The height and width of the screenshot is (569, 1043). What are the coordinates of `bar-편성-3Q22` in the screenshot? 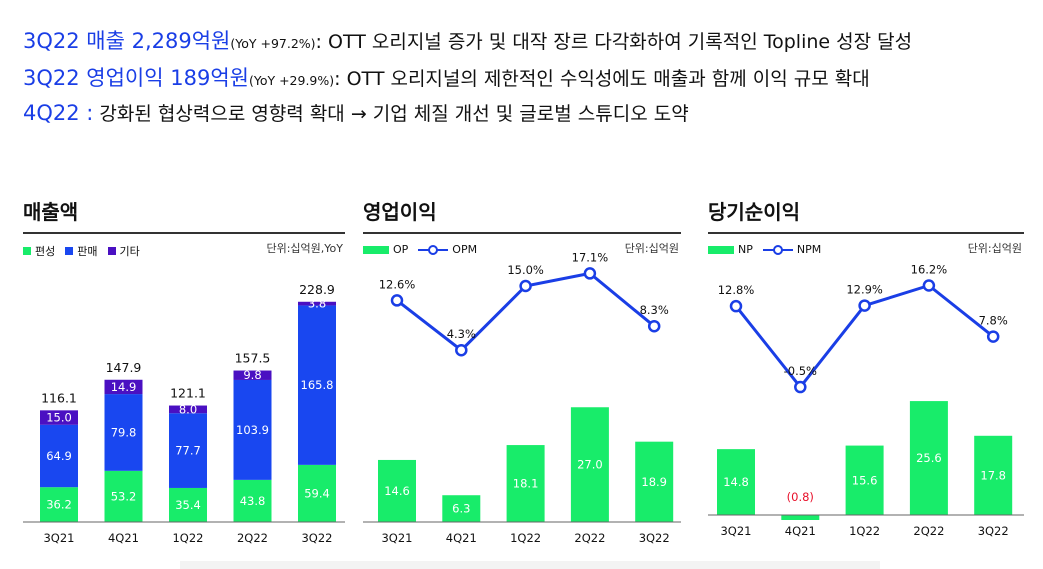 It's located at (317, 493).